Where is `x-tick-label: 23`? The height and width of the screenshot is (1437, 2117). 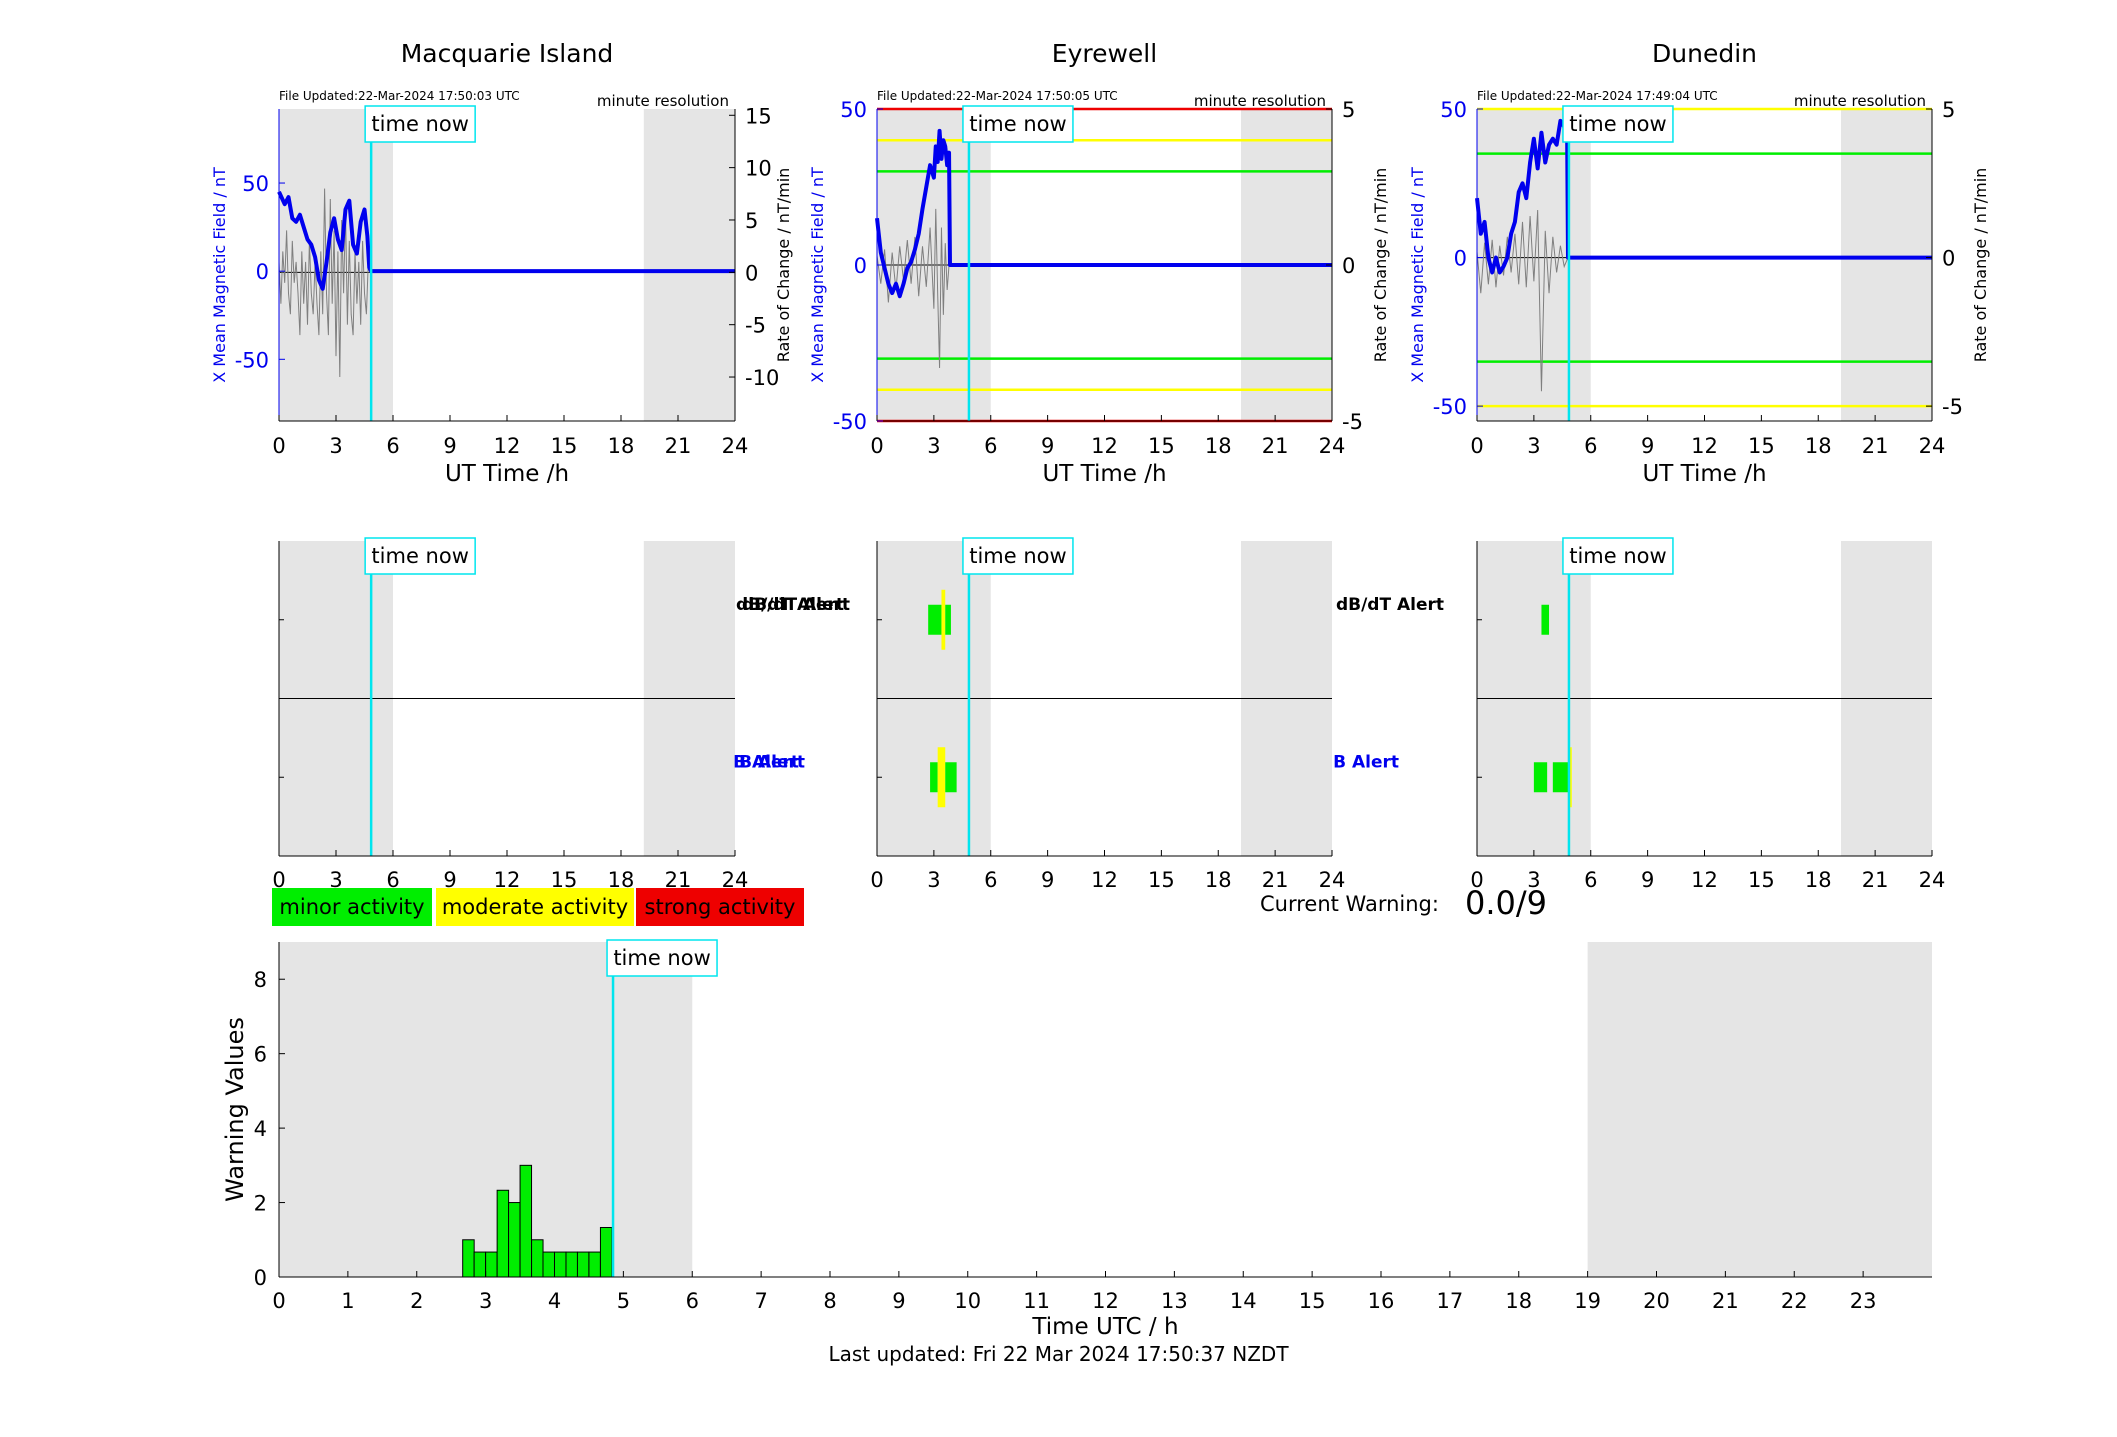 x-tick-label: 23 is located at coordinates (1863, 1301).